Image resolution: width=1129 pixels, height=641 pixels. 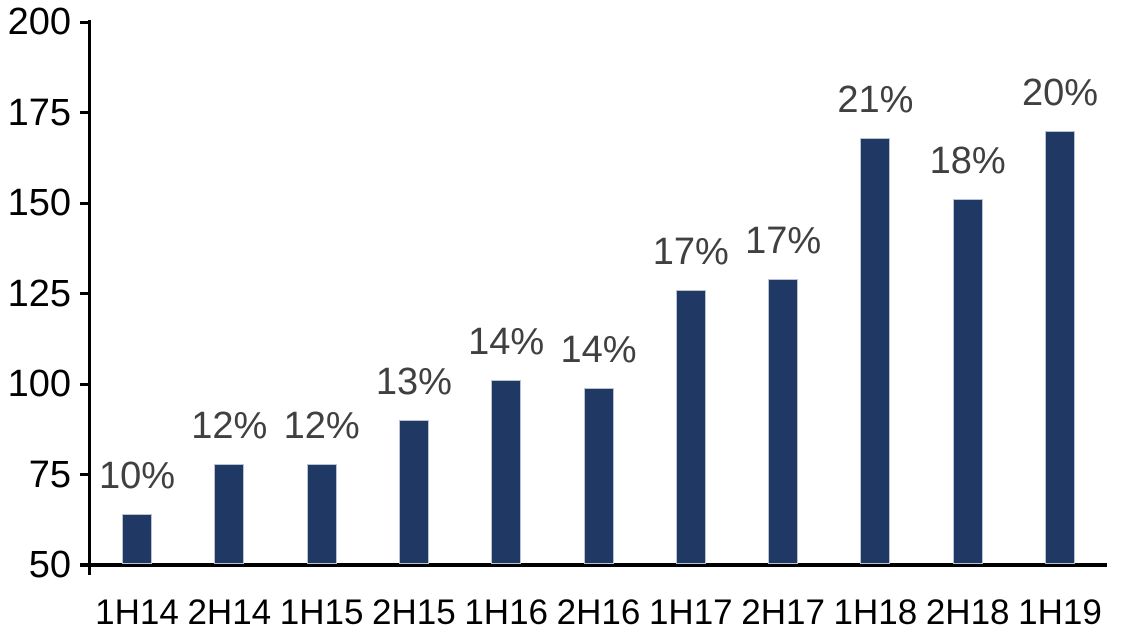 I want to click on bar-value-label: 10%, so click(x=137, y=476).